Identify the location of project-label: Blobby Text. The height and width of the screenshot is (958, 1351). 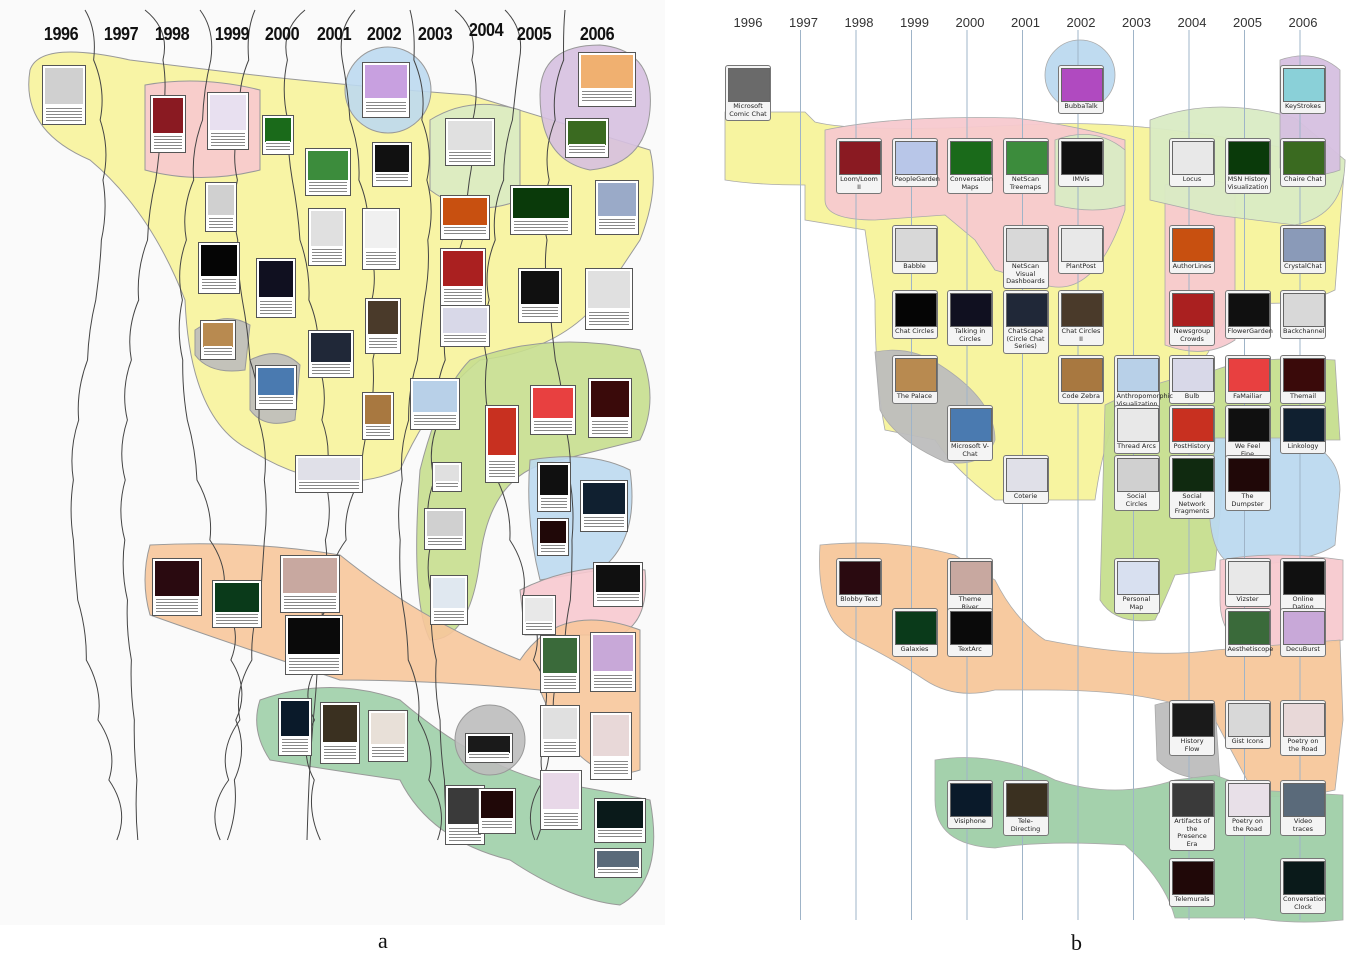
(859, 599).